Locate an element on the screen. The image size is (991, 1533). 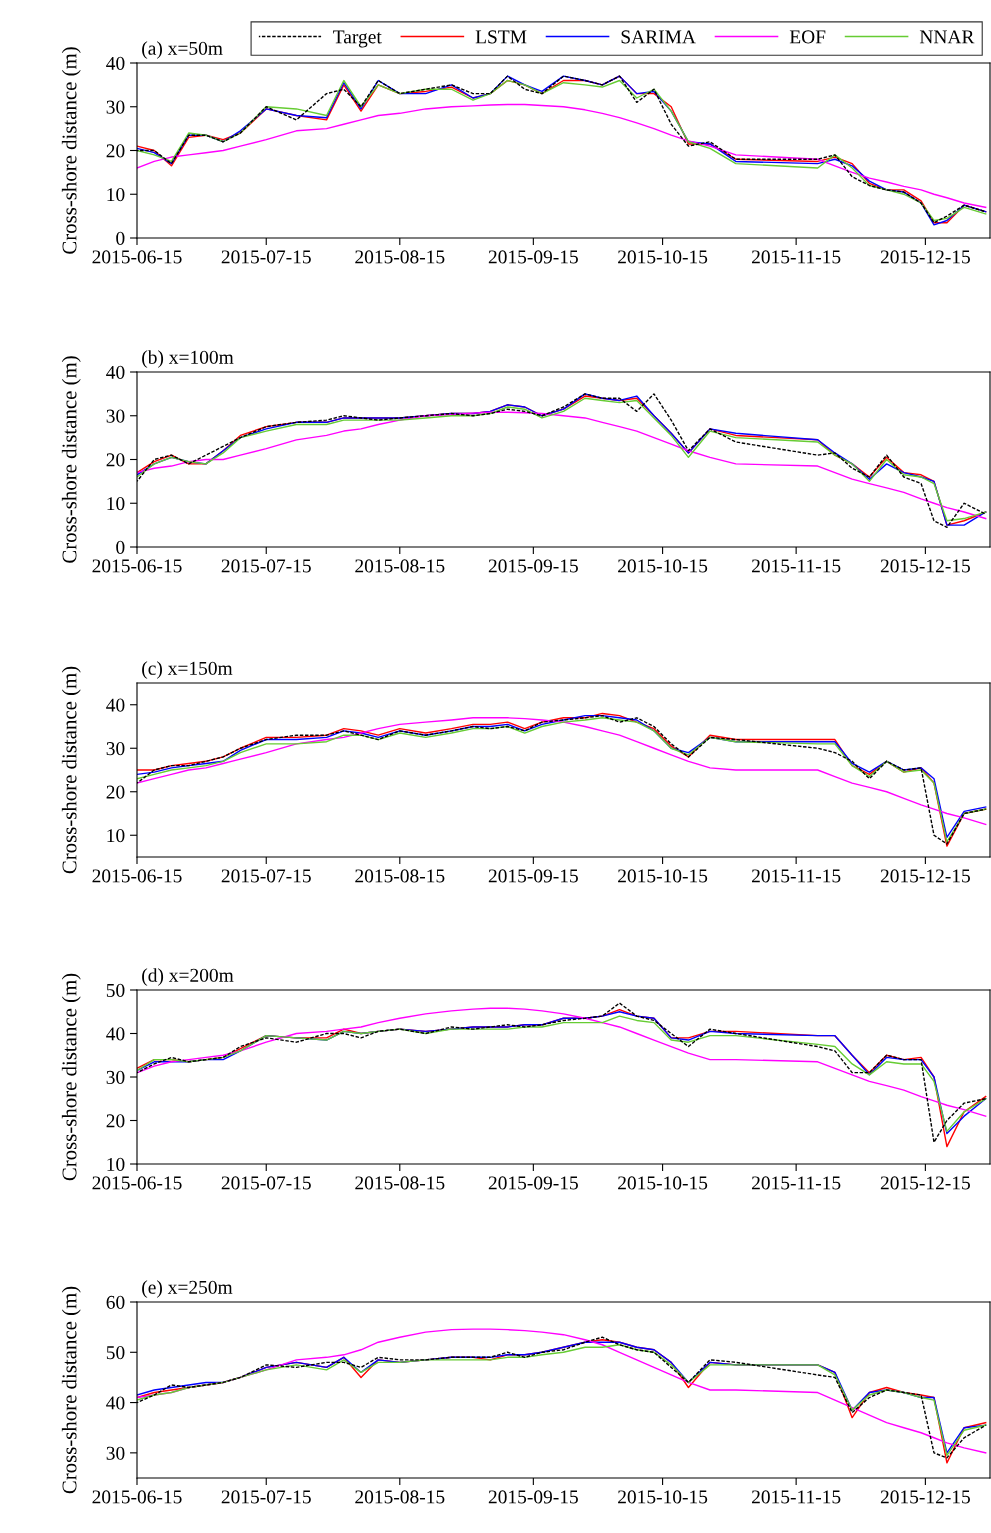
legend-label: EOF is located at coordinates (807, 37).